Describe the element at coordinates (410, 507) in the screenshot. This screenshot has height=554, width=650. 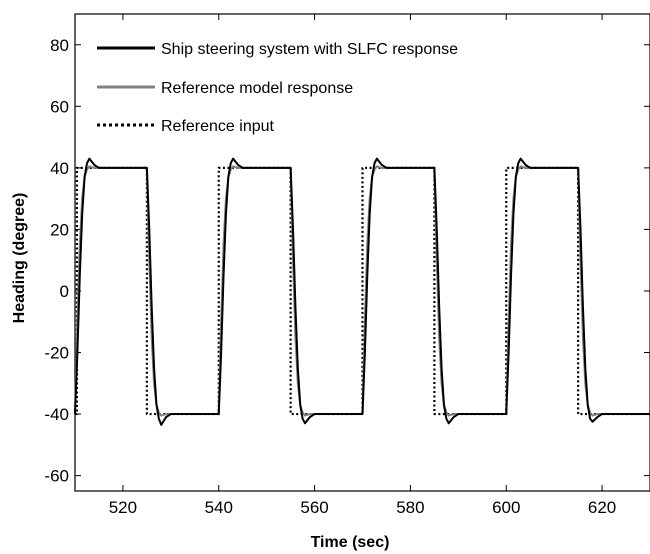
I see `x-tick-label-580: 580` at that location.